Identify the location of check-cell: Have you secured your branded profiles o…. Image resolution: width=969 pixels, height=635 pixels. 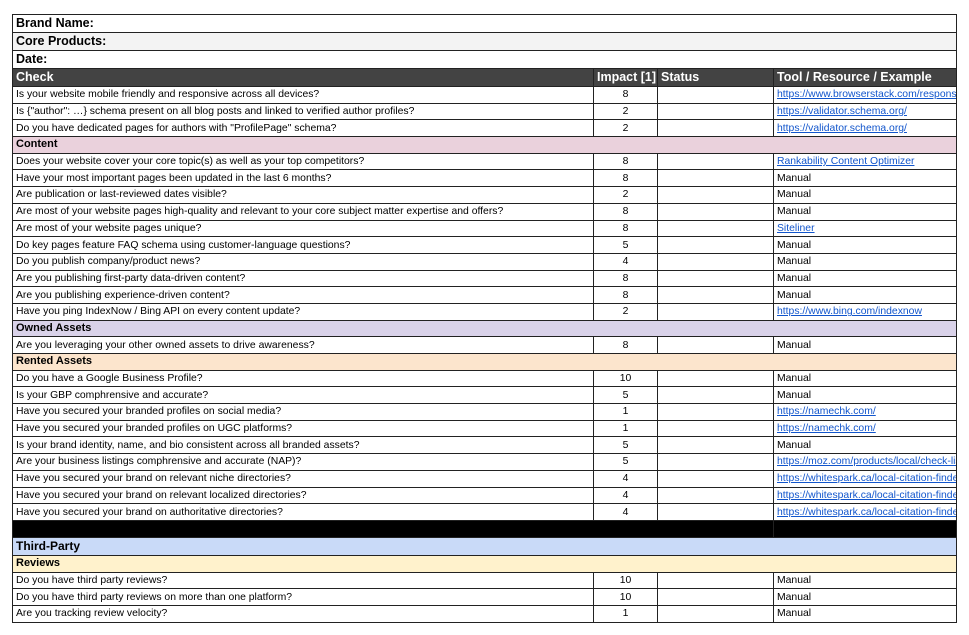
(303, 428).